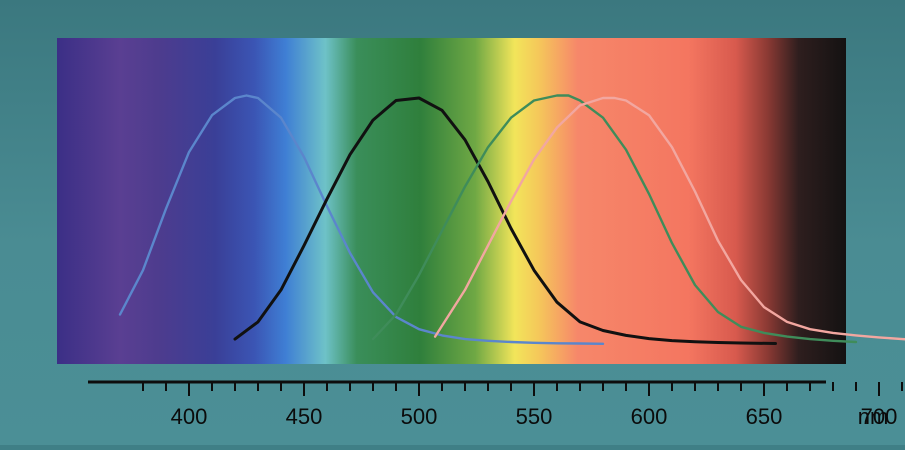  Describe the element at coordinates (873, 416) in the screenshot. I see `x-unit-label: nm` at that location.